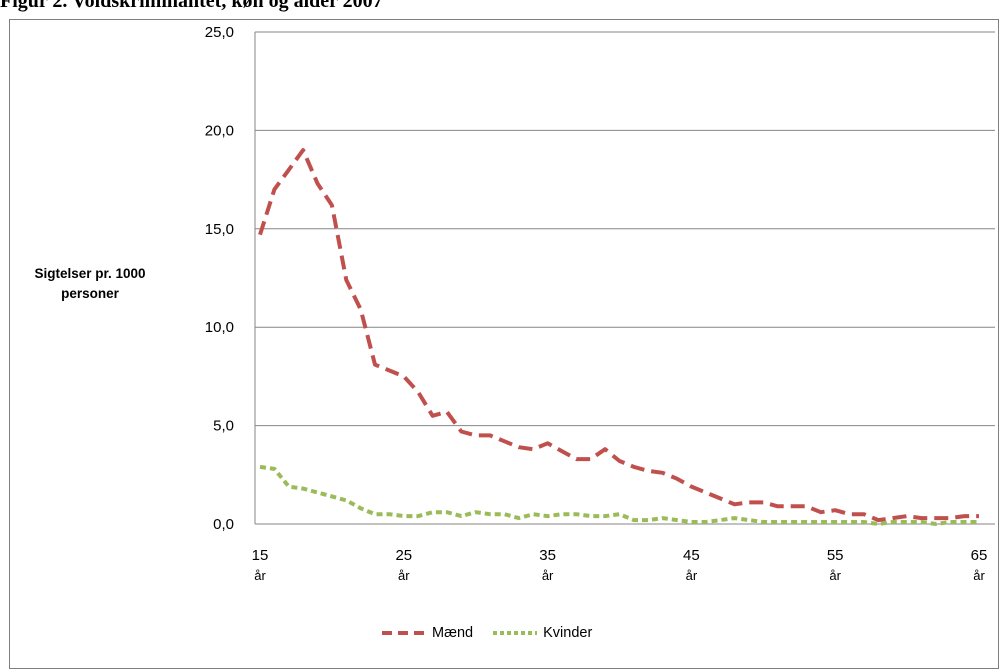 The width and height of the screenshot is (1000, 669). I want to click on legend: Mænd Kvinder, so click(495, 633).